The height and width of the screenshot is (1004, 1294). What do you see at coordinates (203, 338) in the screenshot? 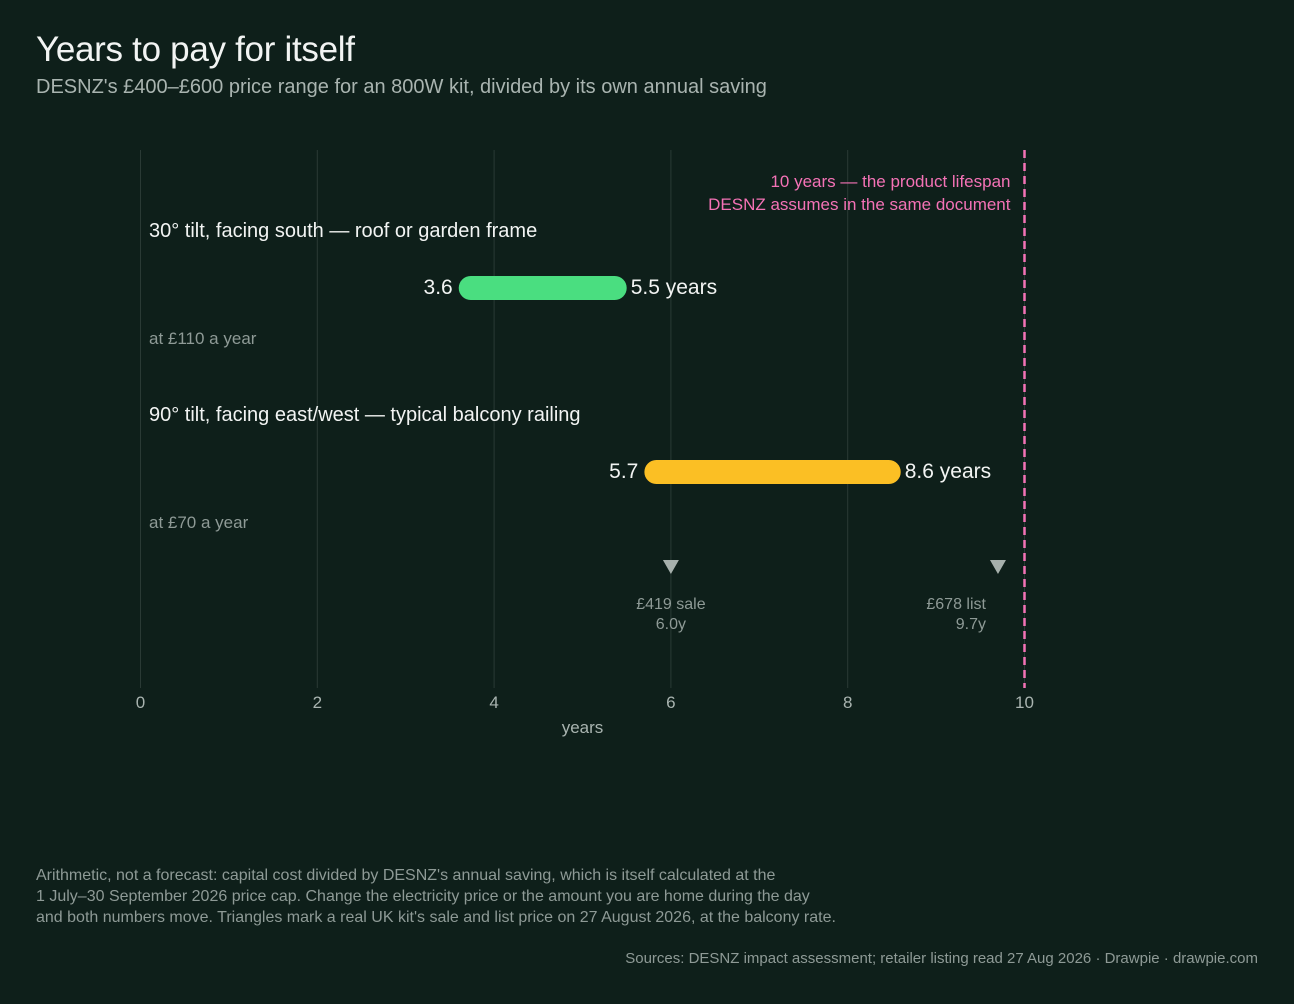
I see `series-sublabel: at £110 a year` at bounding box center [203, 338].